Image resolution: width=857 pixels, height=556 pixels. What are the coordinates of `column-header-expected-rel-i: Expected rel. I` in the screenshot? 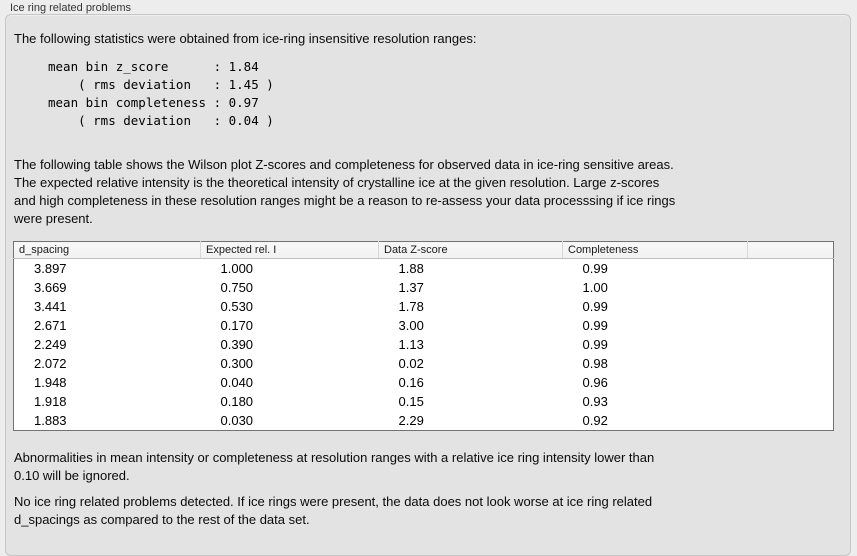 It's located at (289, 250).